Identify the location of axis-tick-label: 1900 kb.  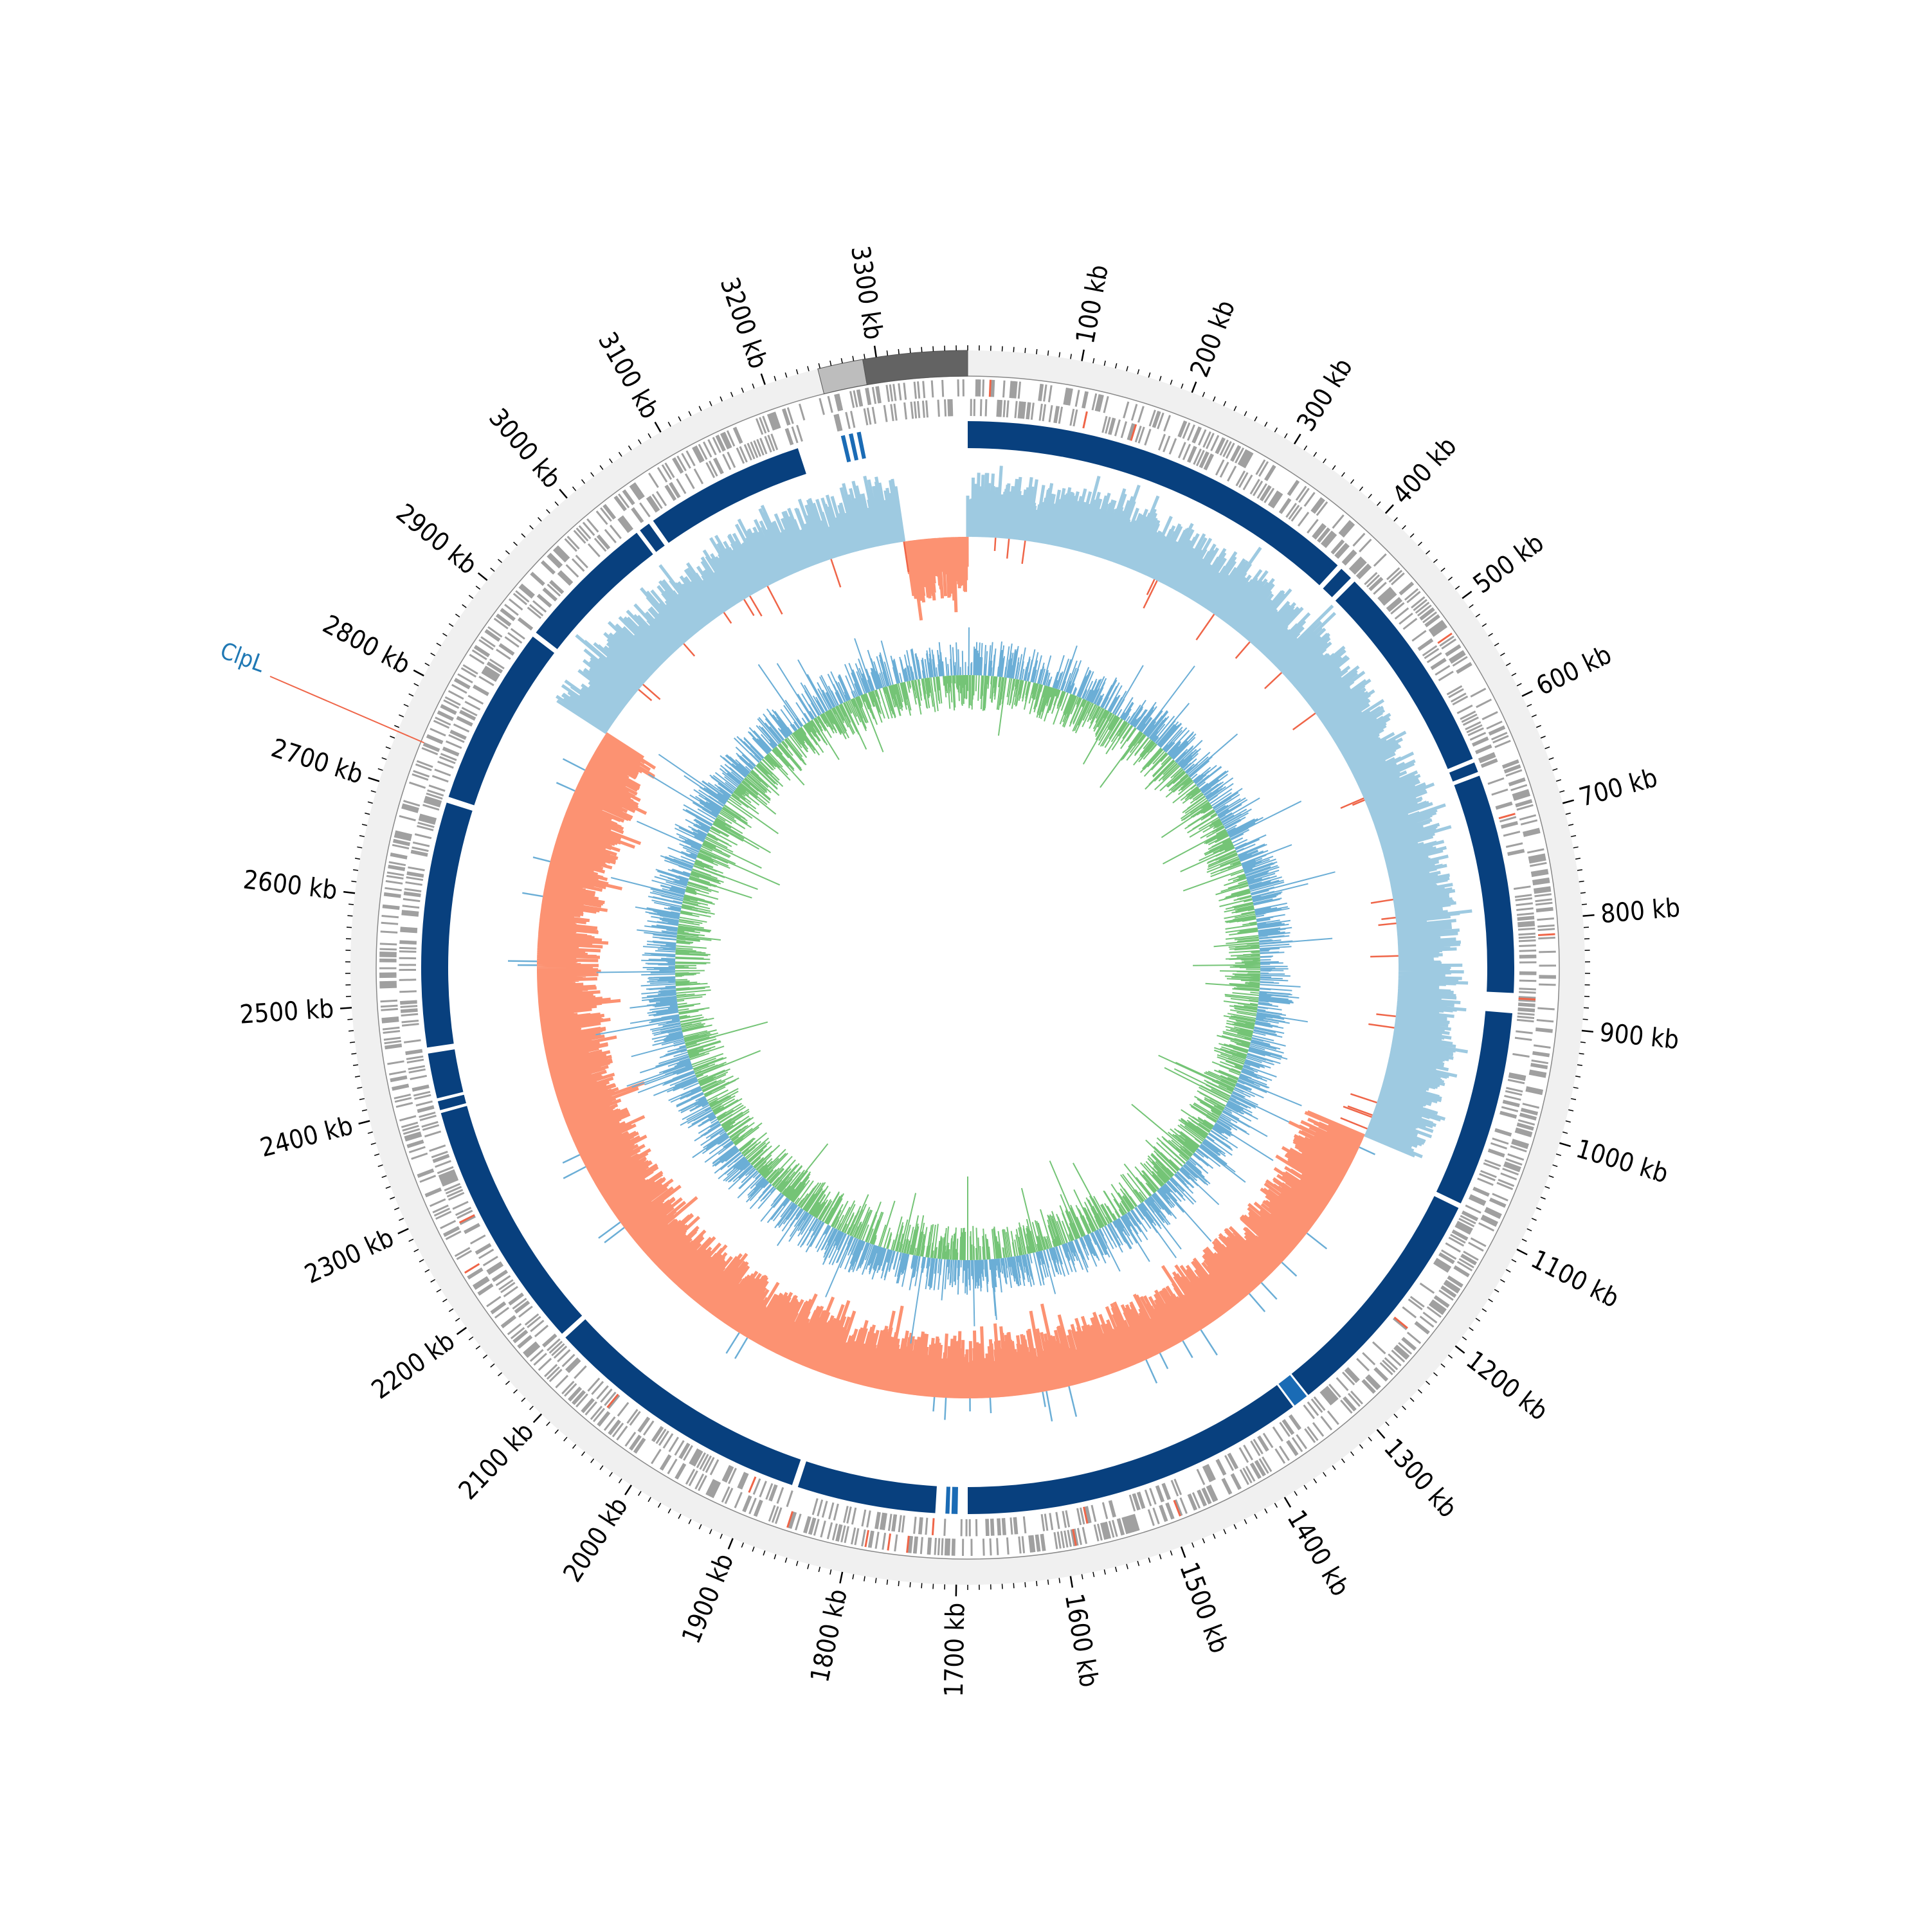
(707, 1598).